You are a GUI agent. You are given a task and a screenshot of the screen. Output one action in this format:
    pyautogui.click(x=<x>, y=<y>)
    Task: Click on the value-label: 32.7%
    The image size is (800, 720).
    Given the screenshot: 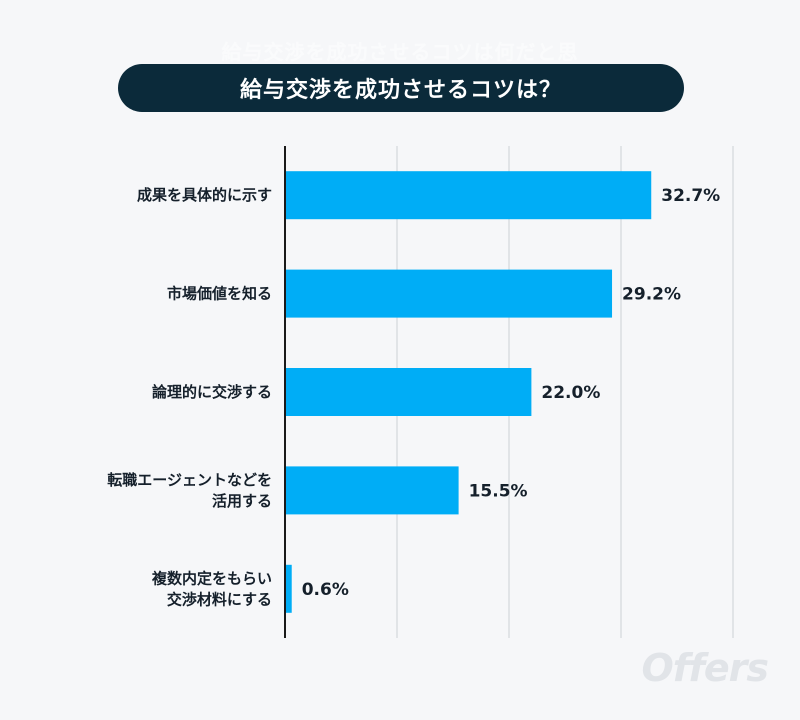 What is the action you would take?
    pyautogui.click(x=690, y=196)
    